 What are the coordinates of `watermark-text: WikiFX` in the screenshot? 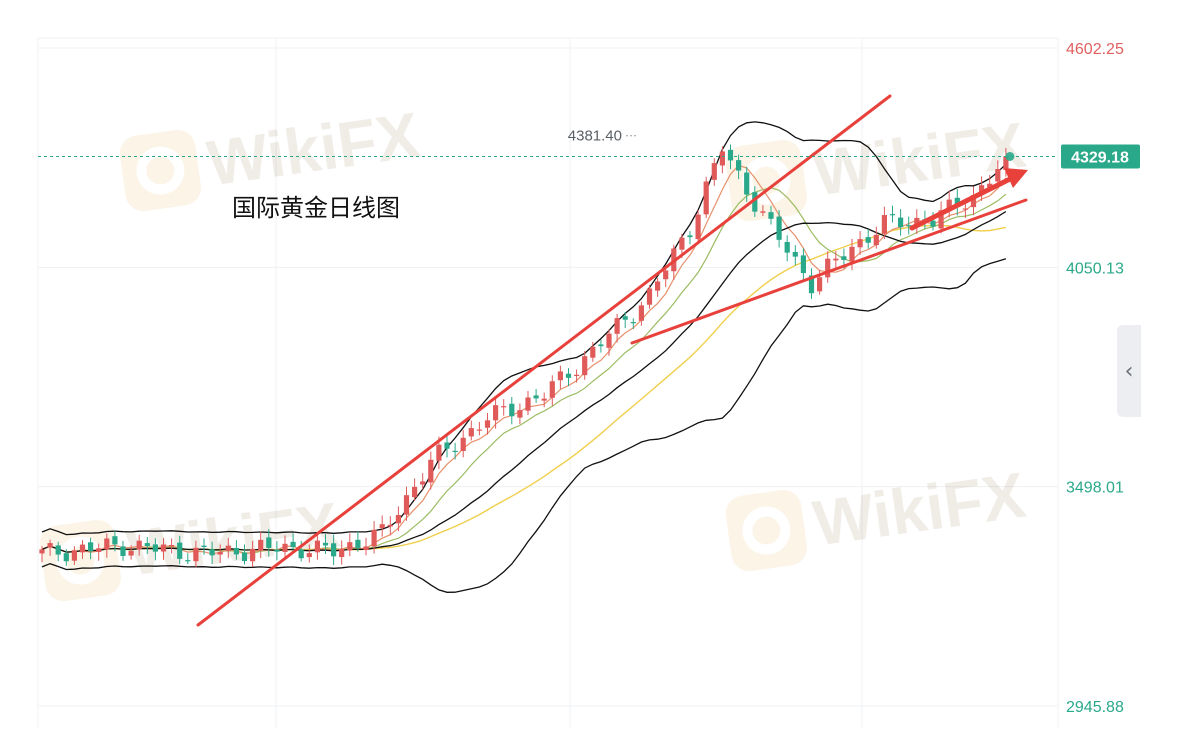 It's located at (313, 149).